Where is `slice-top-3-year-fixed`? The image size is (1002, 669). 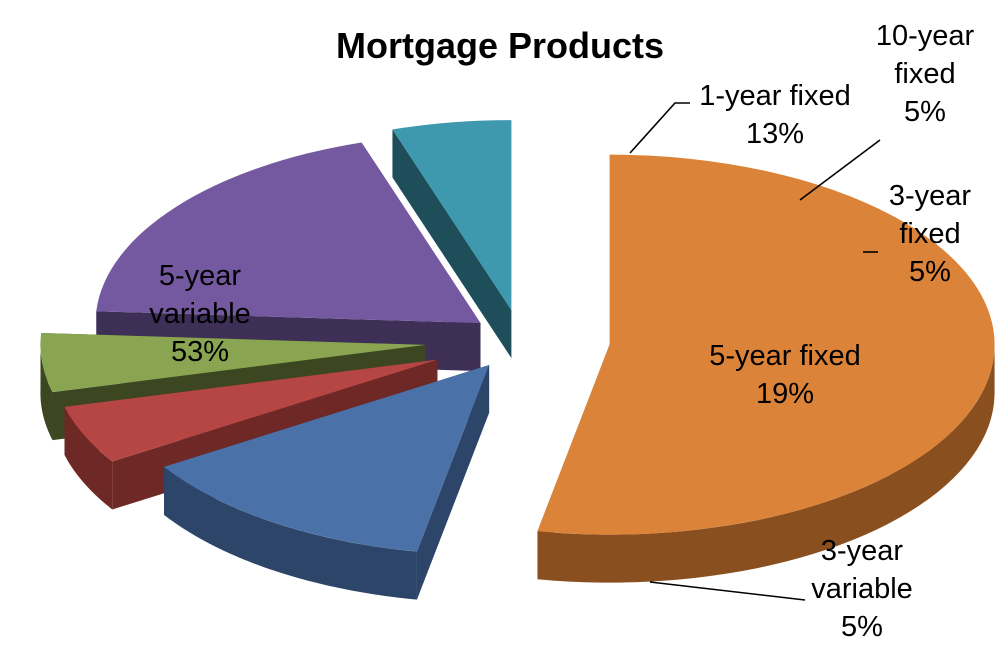 slice-top-3-year-fixed is located at coordinates (233, 362).